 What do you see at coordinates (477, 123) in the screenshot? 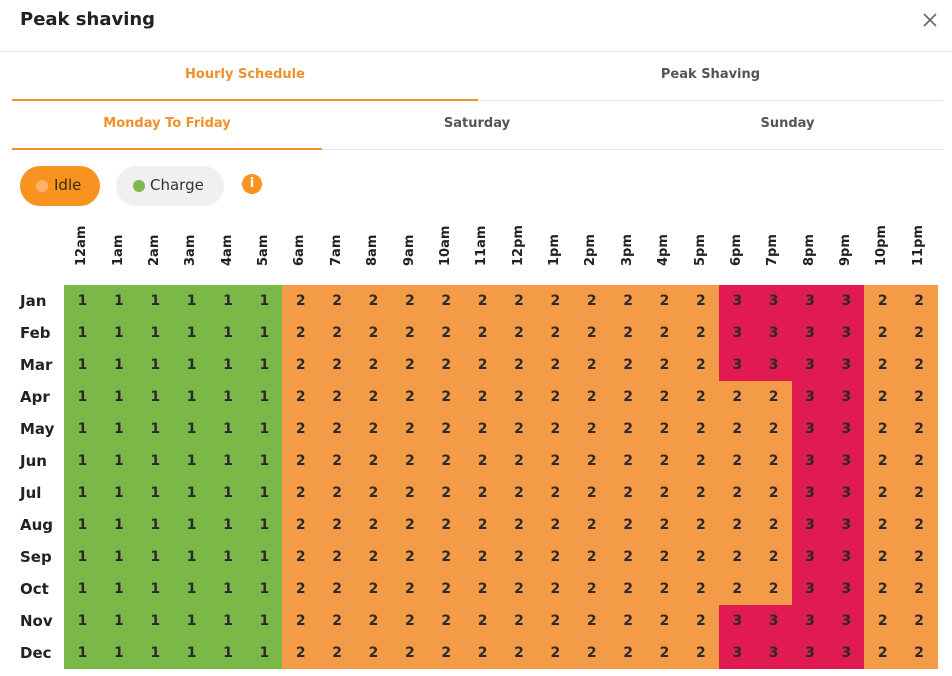
I see `tab-saturday: Saturday` at bounding box center [477, 123].